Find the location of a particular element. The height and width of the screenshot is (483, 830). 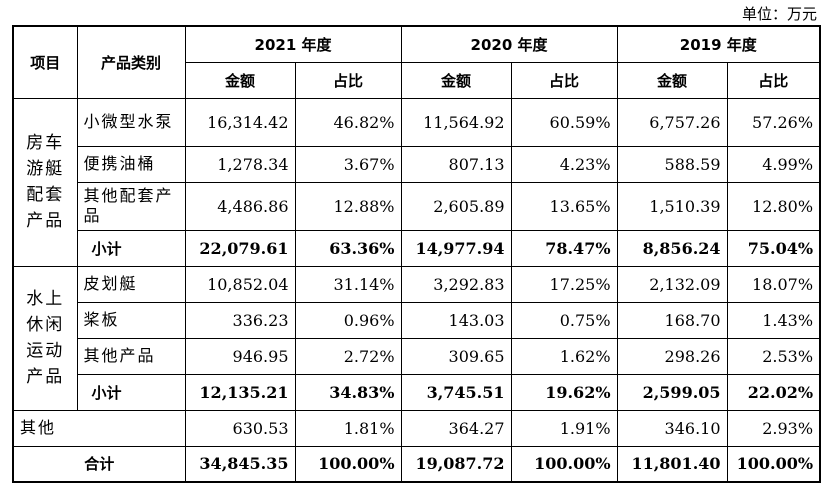

value-cell: 6,757.26 is located at coordinates (672, 122).